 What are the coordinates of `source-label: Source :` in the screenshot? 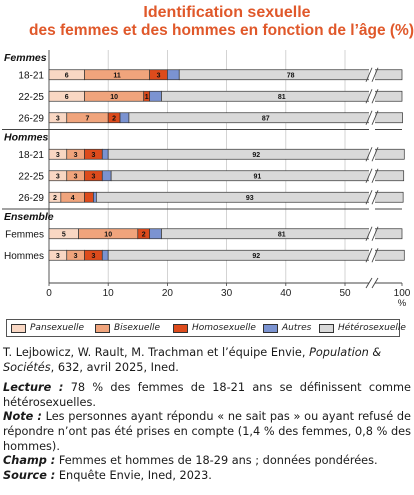 It's located at (29, 475).